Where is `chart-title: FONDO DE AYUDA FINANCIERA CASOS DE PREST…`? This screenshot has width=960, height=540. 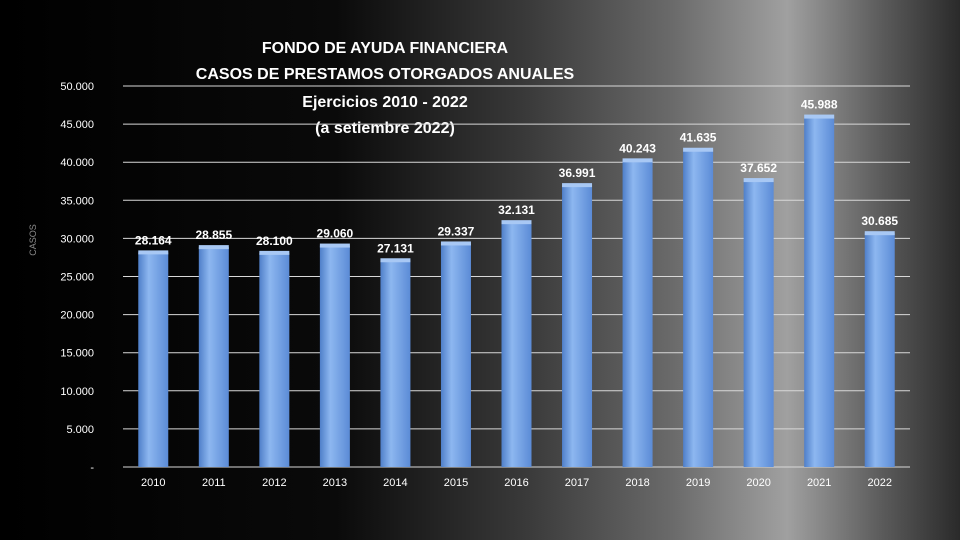 chart-title: FONDO DE AYUDA FINANCIERA CASOS DE PREST… is located at coordinates (385, 88).